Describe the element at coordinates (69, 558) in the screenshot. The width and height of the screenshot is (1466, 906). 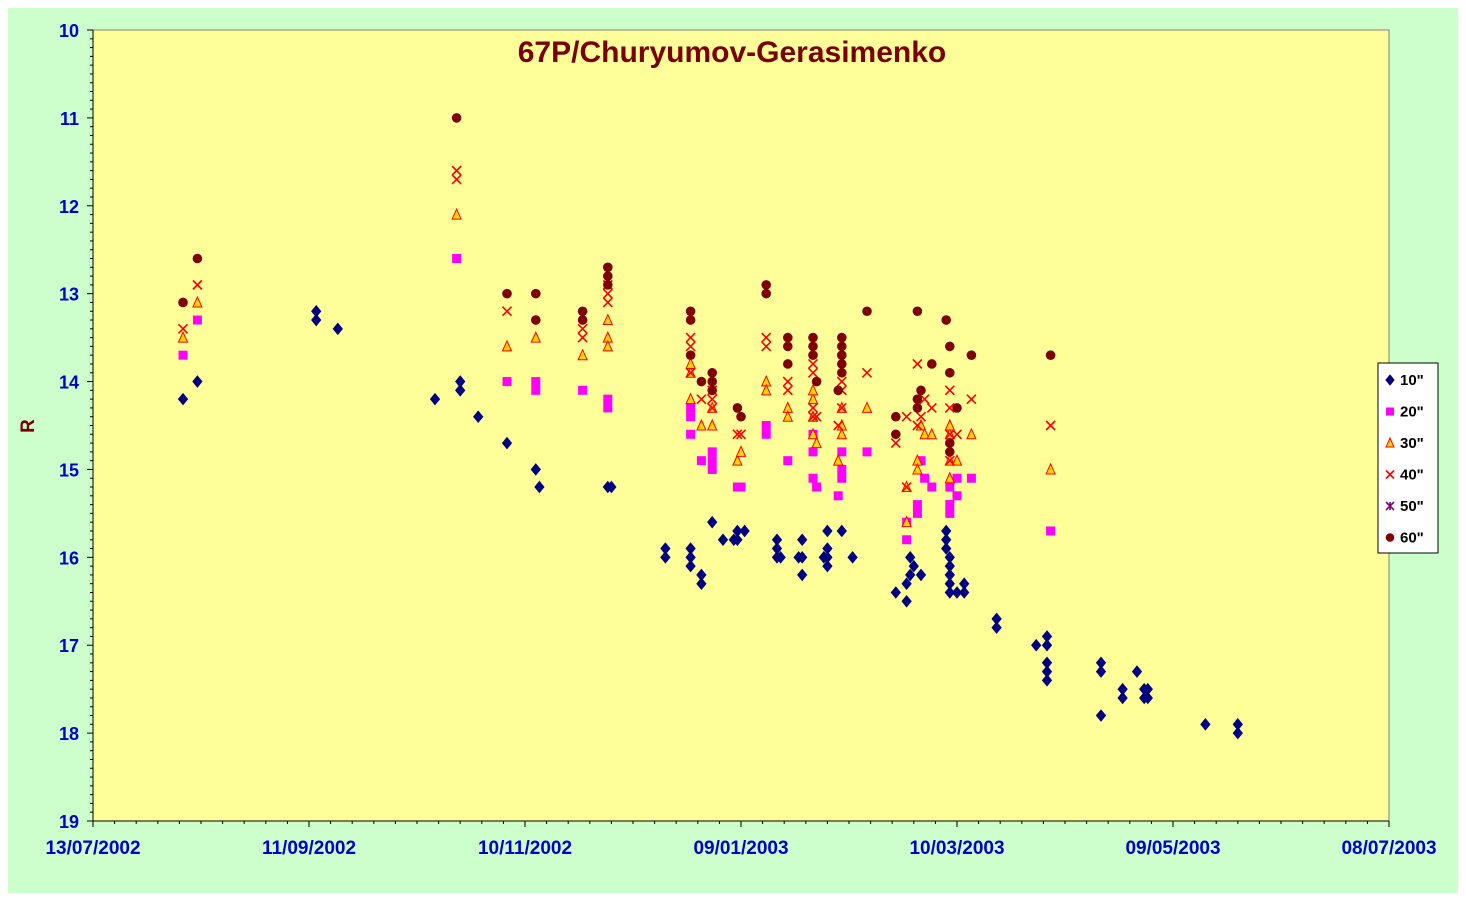
I see `y-tick-label: 16` at that location.